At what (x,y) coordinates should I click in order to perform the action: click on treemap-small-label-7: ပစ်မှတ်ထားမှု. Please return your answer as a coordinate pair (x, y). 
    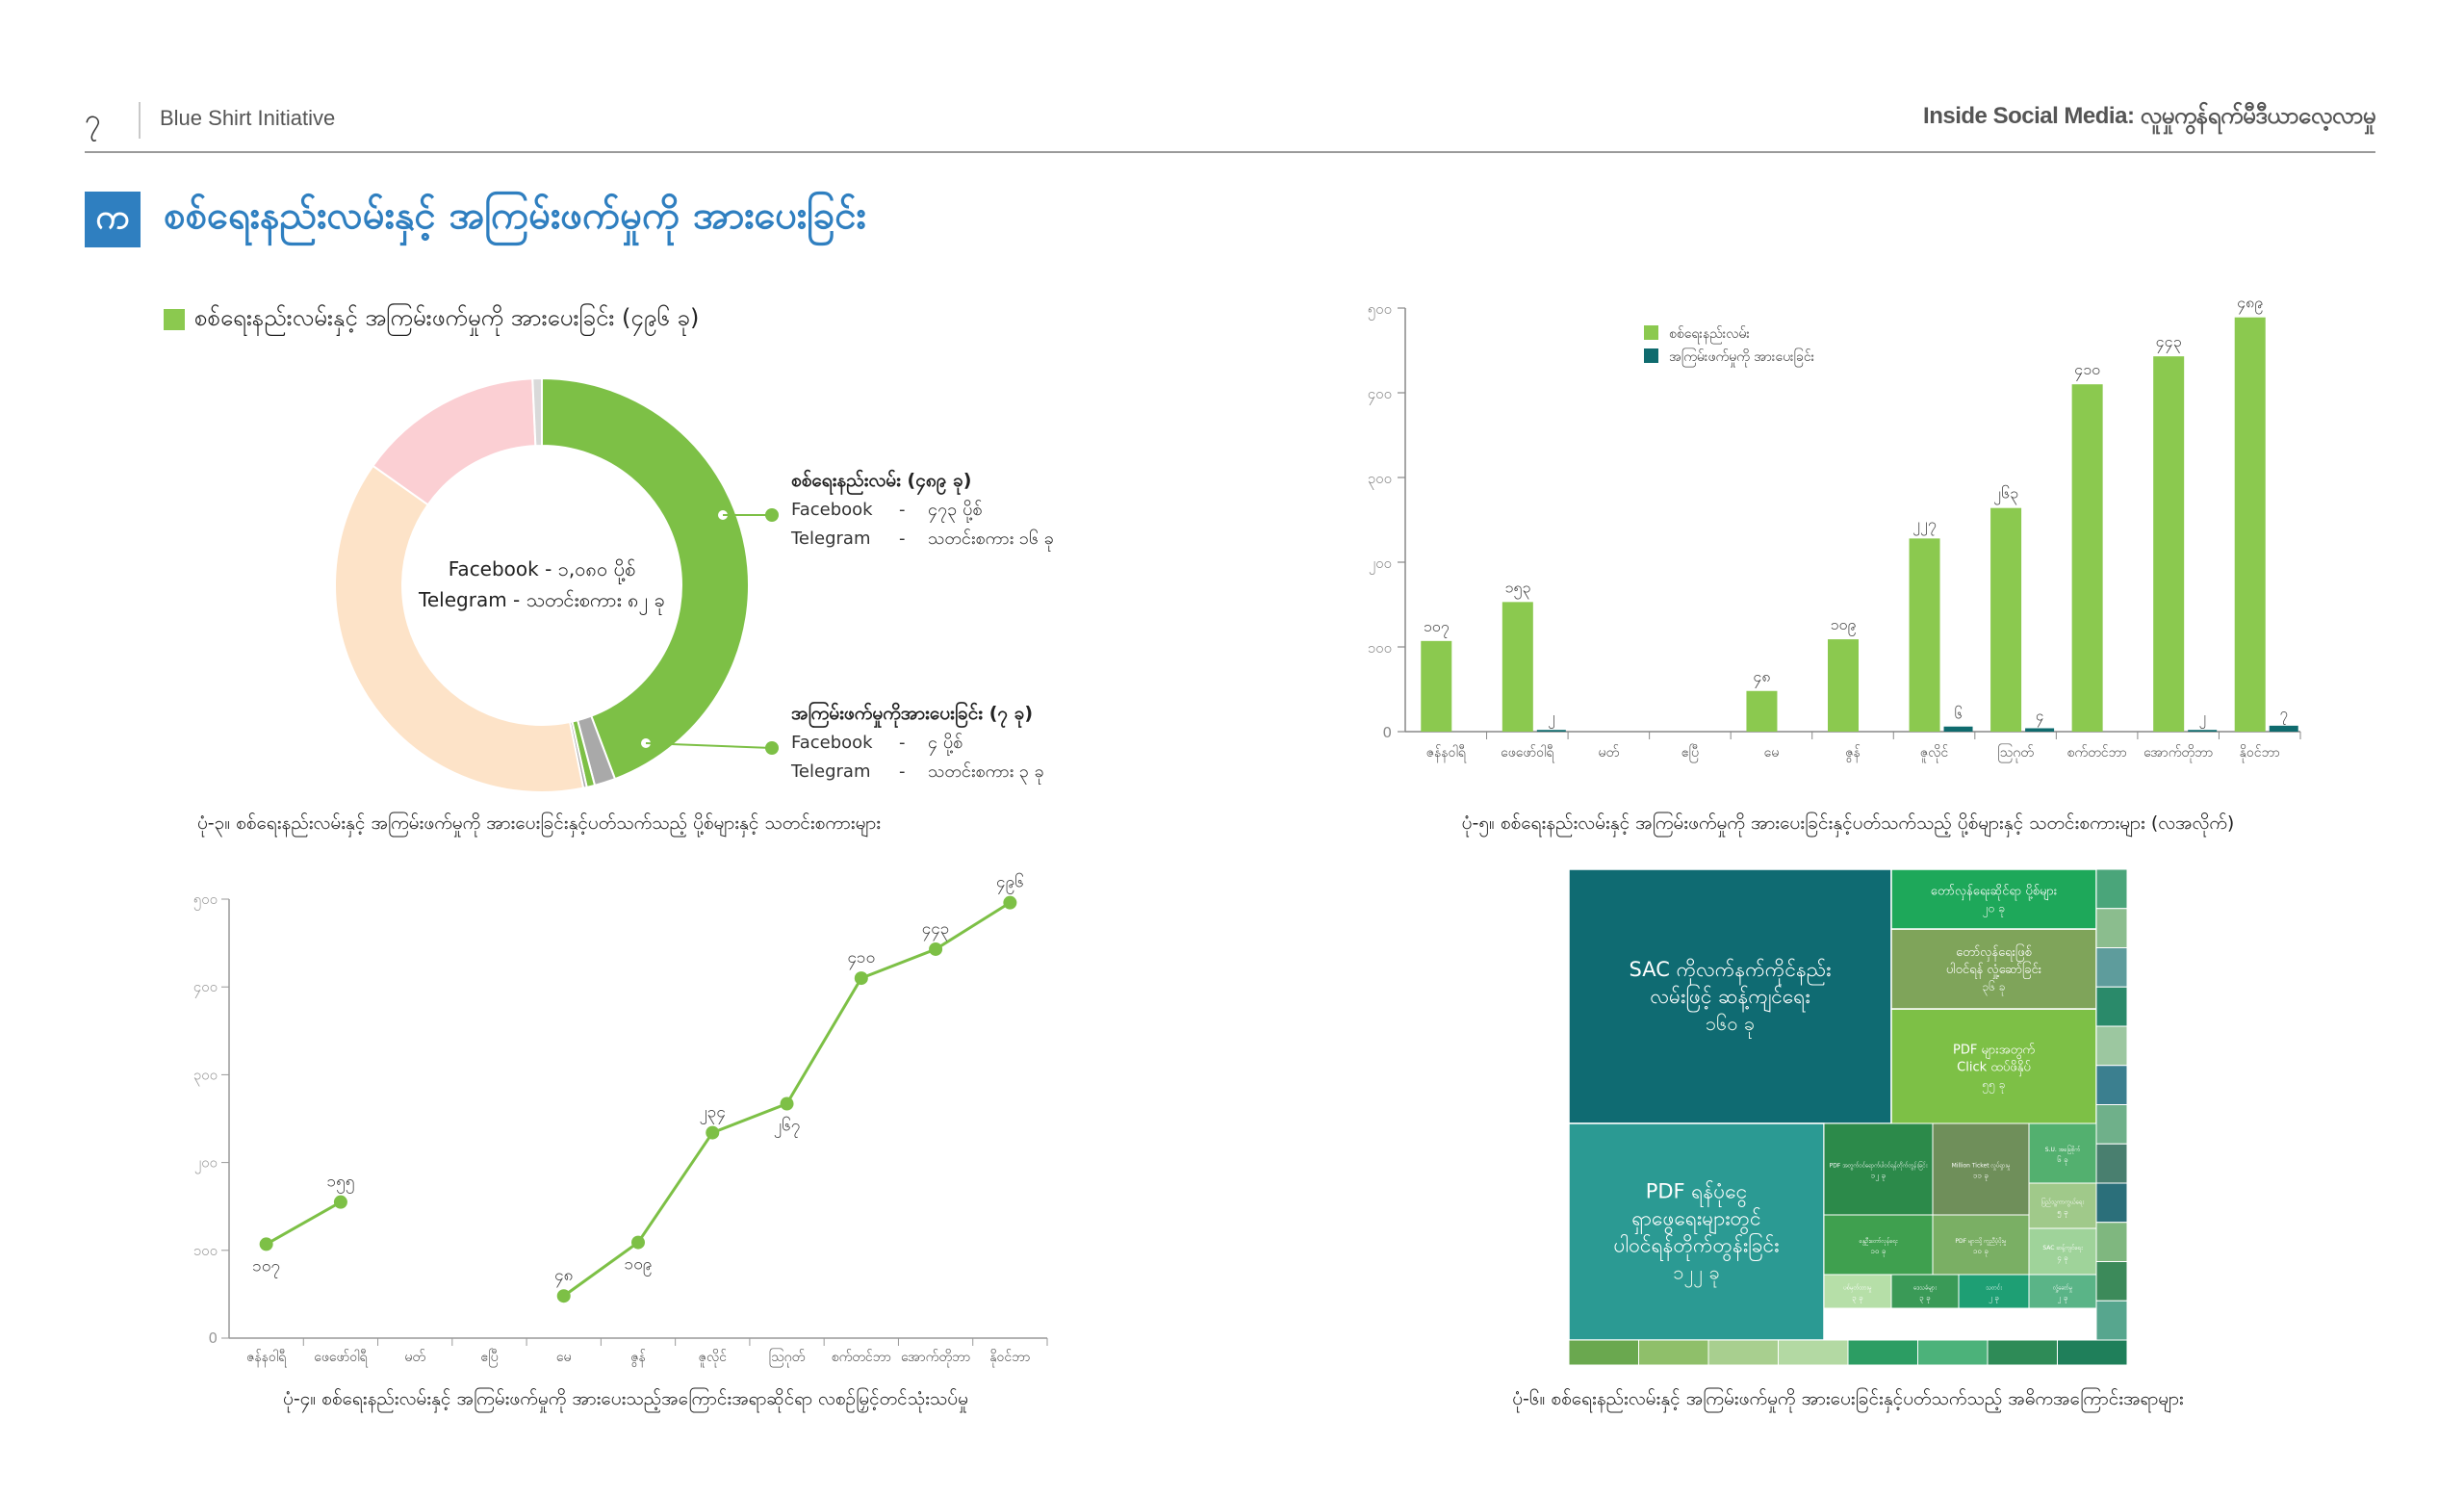
    Looking at the image, I should click on (1857, 1289).